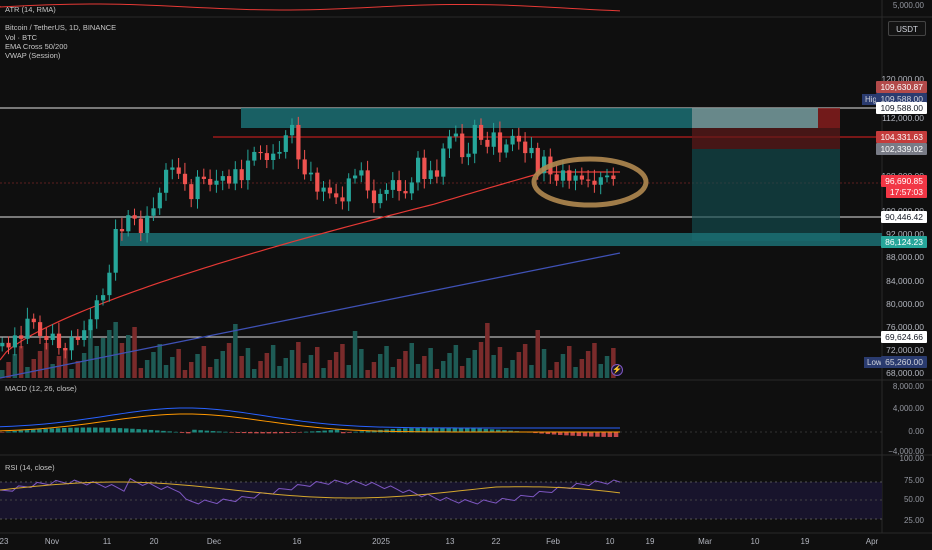 This screenshot has width=932, height=550. Describe the element at coordinates (36, 46) in the screenshot. I see `ema-cross-indicator-label: EMA Cross 50/200` at that location.